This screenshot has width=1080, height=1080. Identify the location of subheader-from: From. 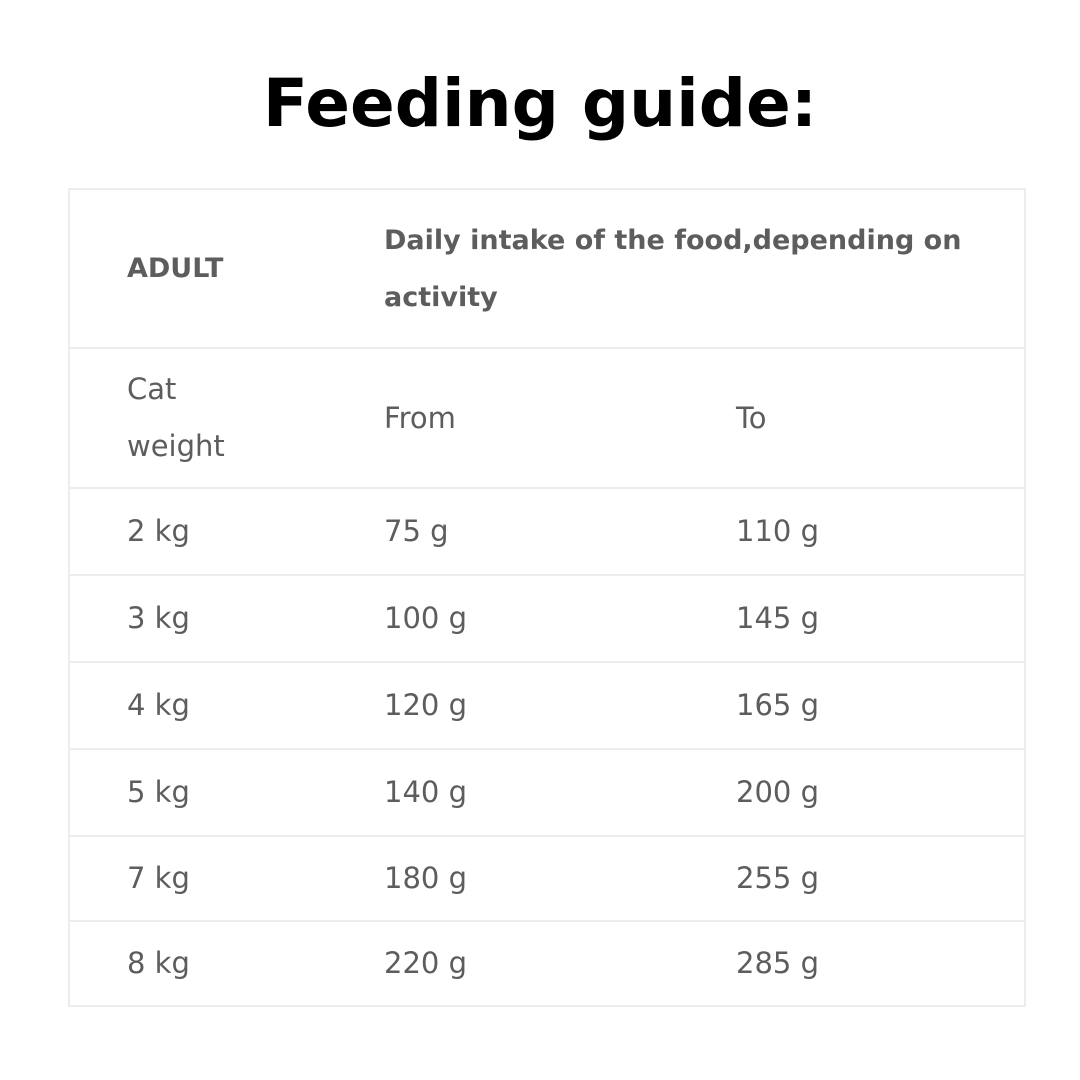
(420, 417).